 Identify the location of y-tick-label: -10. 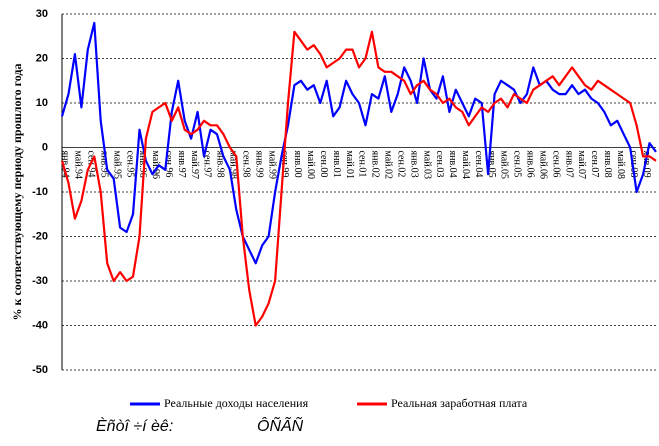
(40, 192).